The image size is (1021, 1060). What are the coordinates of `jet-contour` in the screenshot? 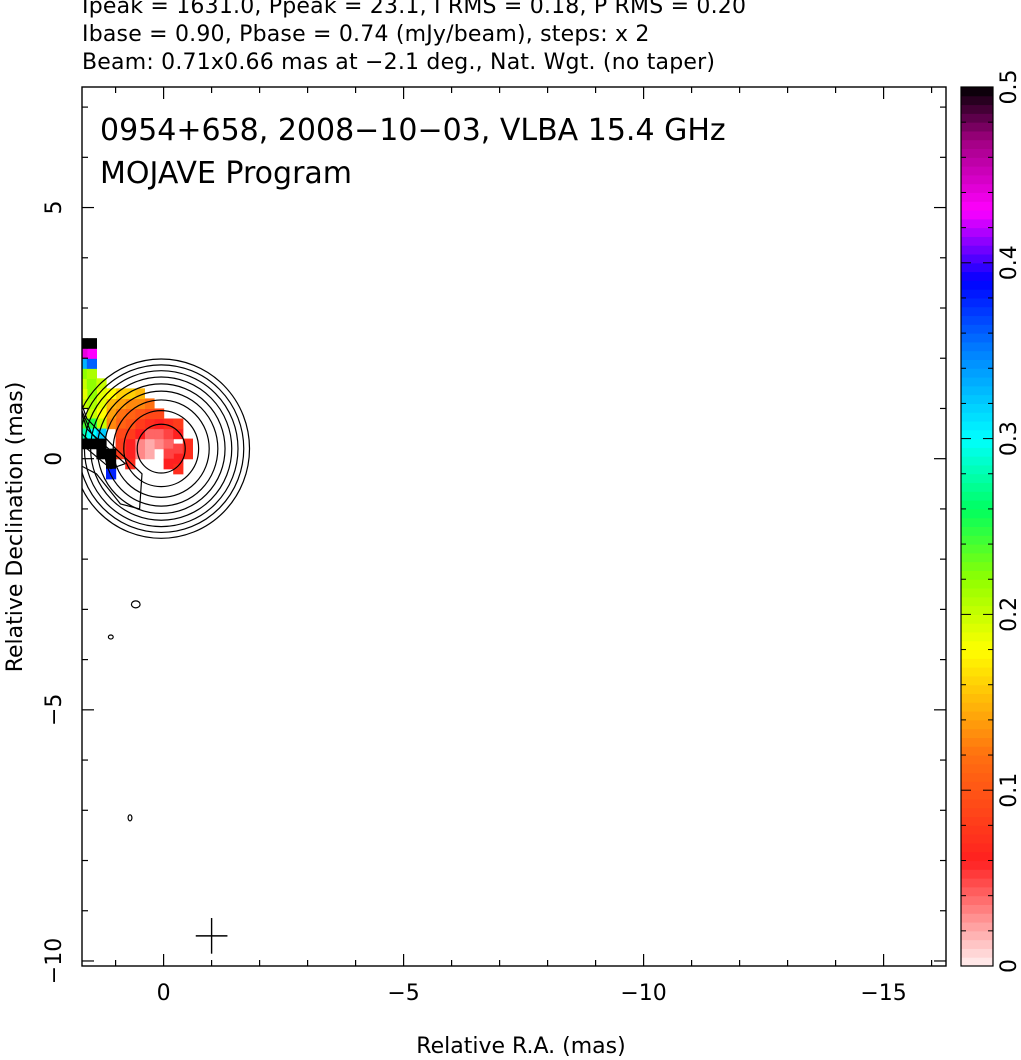 It's located at (104, 439).